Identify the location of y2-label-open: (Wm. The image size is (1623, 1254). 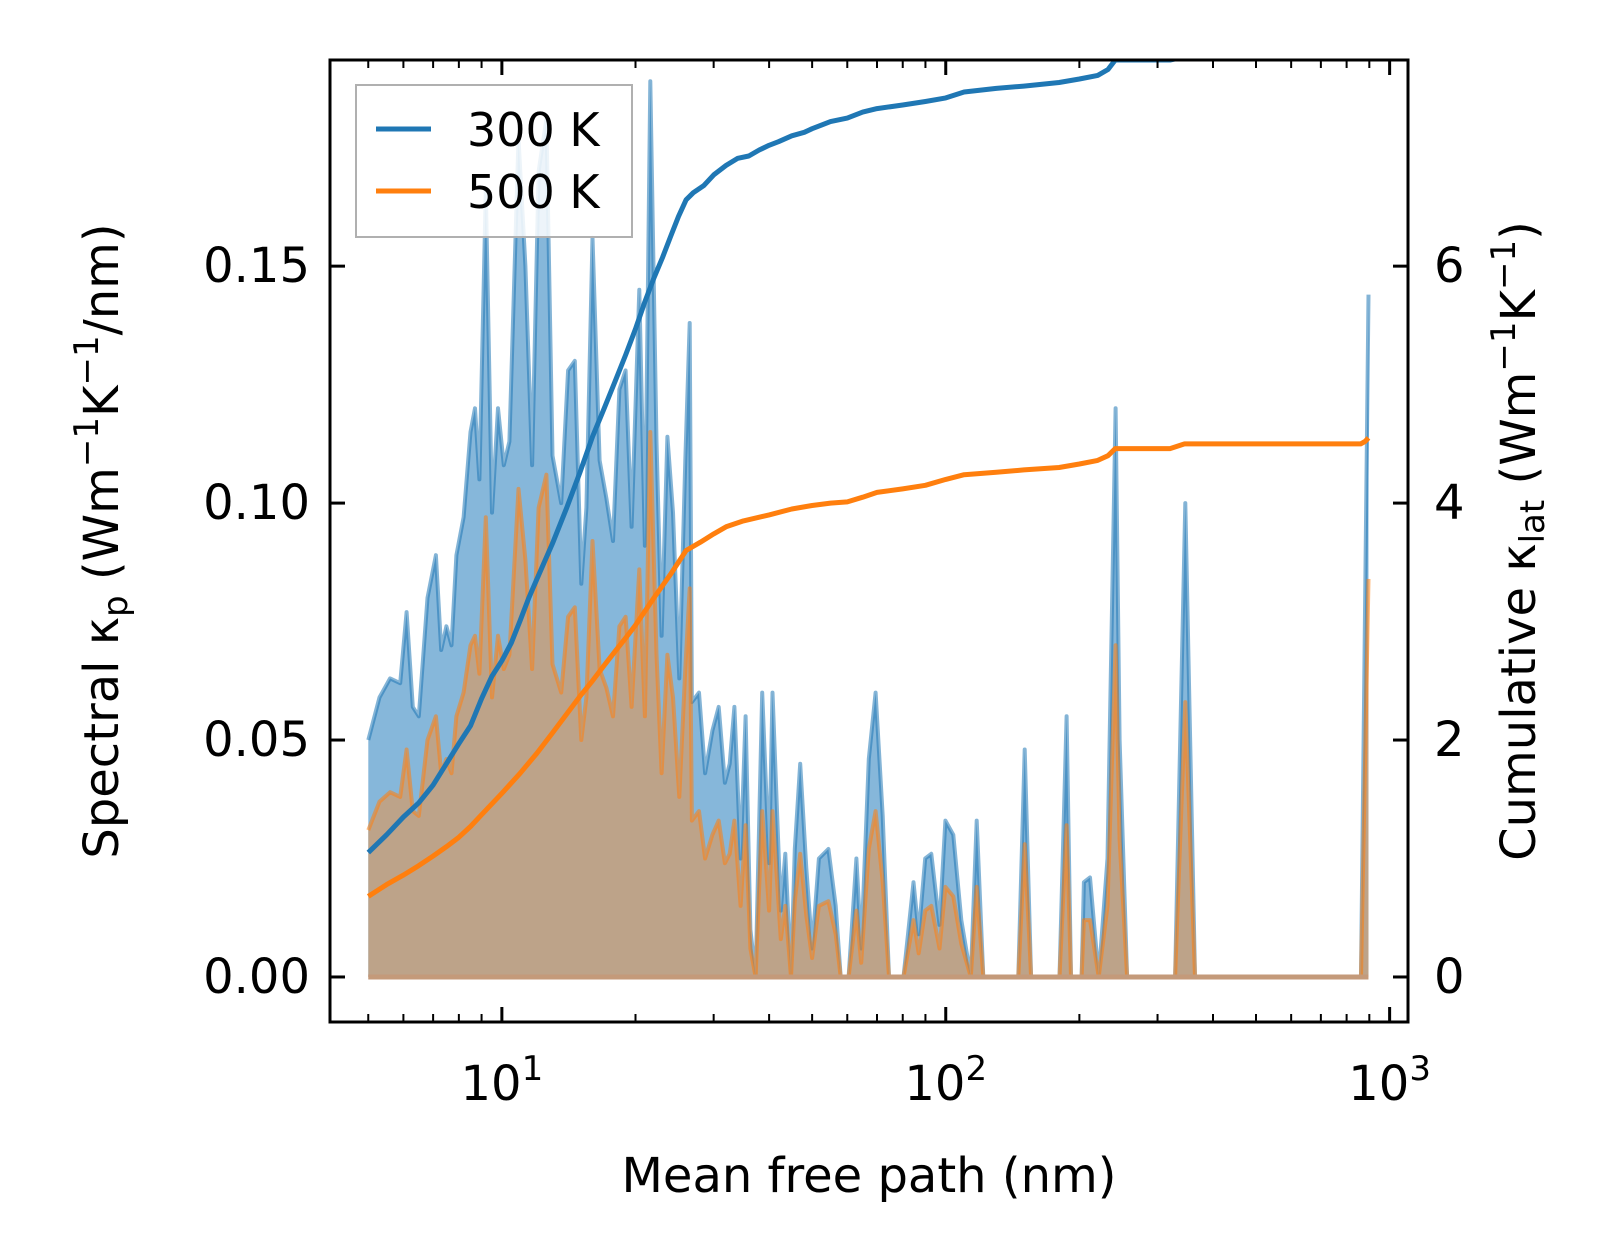
(1519, 436).